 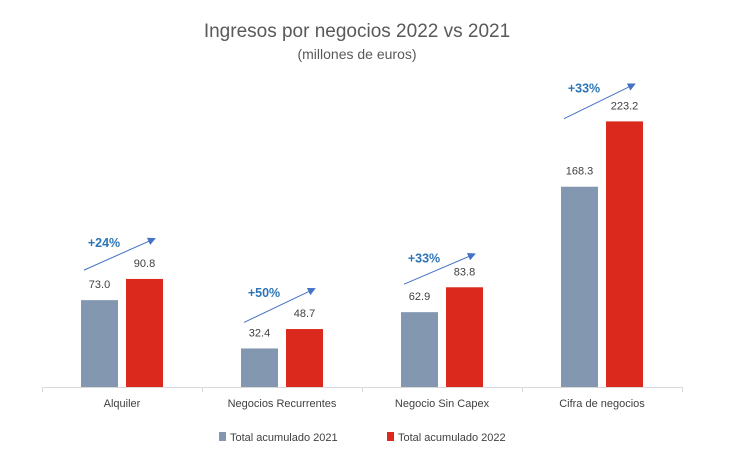 What do you see at coordinates (99, 285) in the screenshot?
I see `data-label: 73.0` at bounding box center [99, 285].